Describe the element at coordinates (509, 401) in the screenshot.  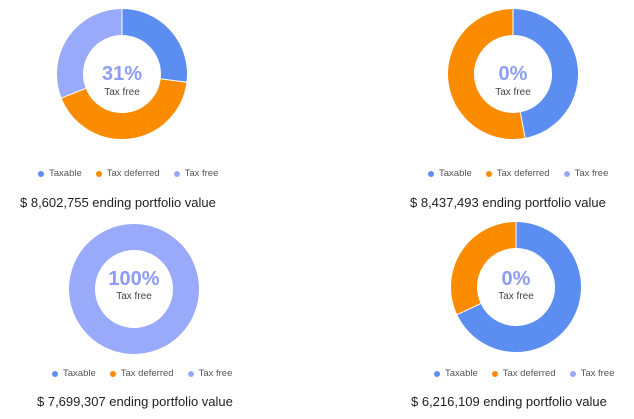
I see `portfolio-value-caption: $ 6,216,109 ending portfolio value` at that location.